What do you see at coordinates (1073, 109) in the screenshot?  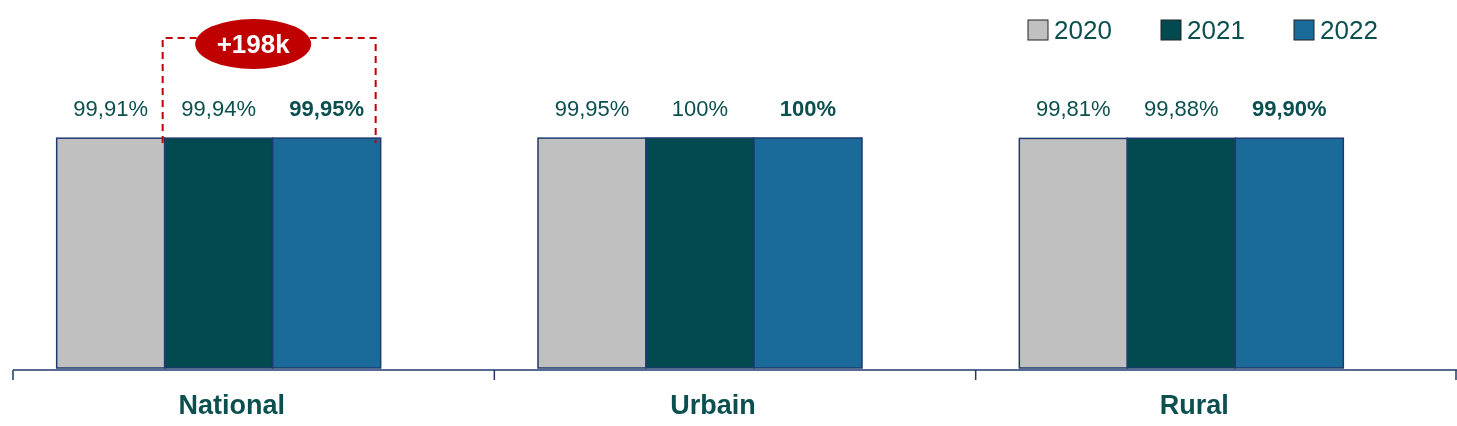 I see `data-label: 99,81%` at bounding box center [1073, 109].